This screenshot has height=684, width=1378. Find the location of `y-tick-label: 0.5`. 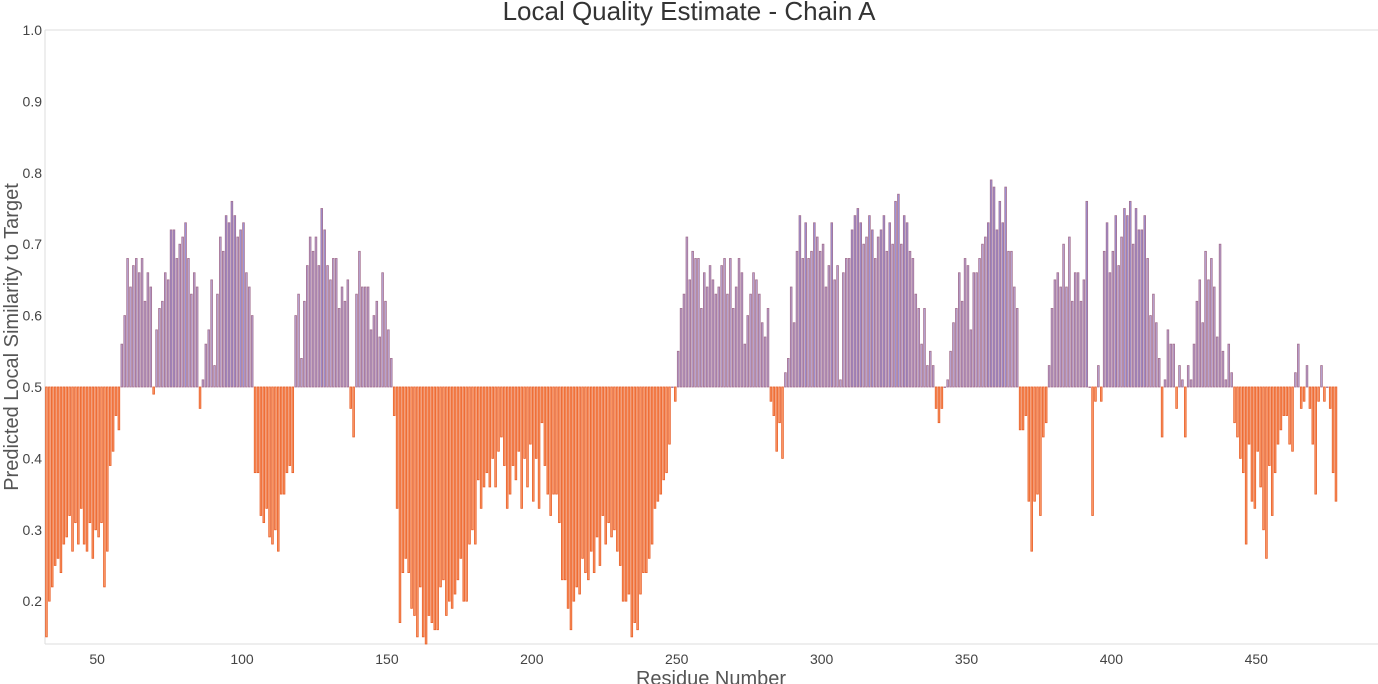

y-tick-label: 0.5 is located at coordinates (33, 387).